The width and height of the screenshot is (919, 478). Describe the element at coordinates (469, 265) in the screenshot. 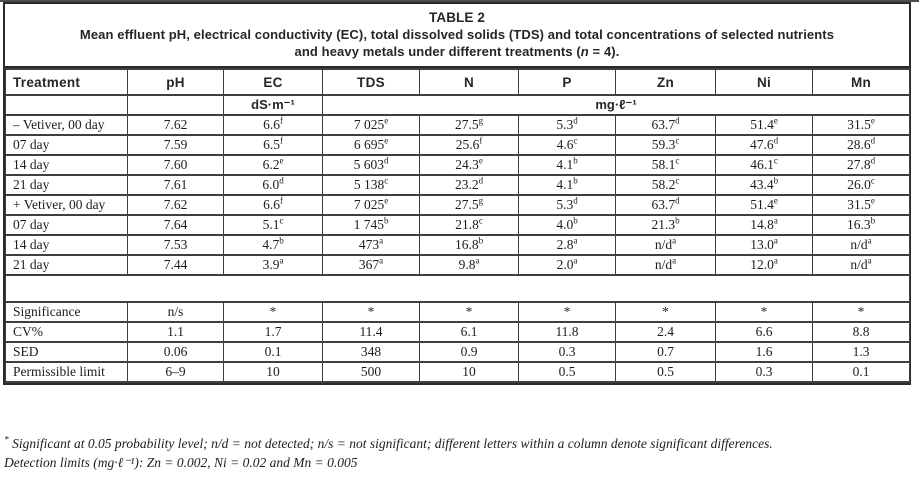

I see `value-cell: 9.8a` at that location.